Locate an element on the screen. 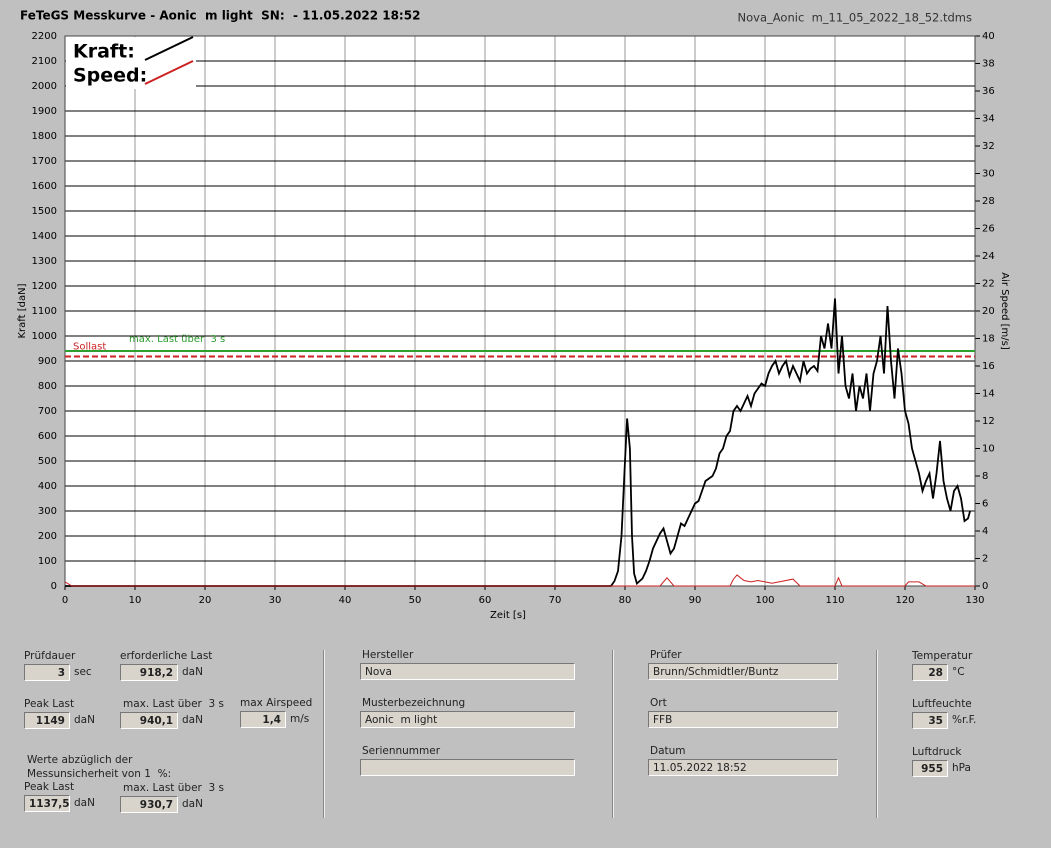 This screenshot has width=1051, height=848. field-value: 11.05.2022 18:52 is located at coordinates (743, 767).